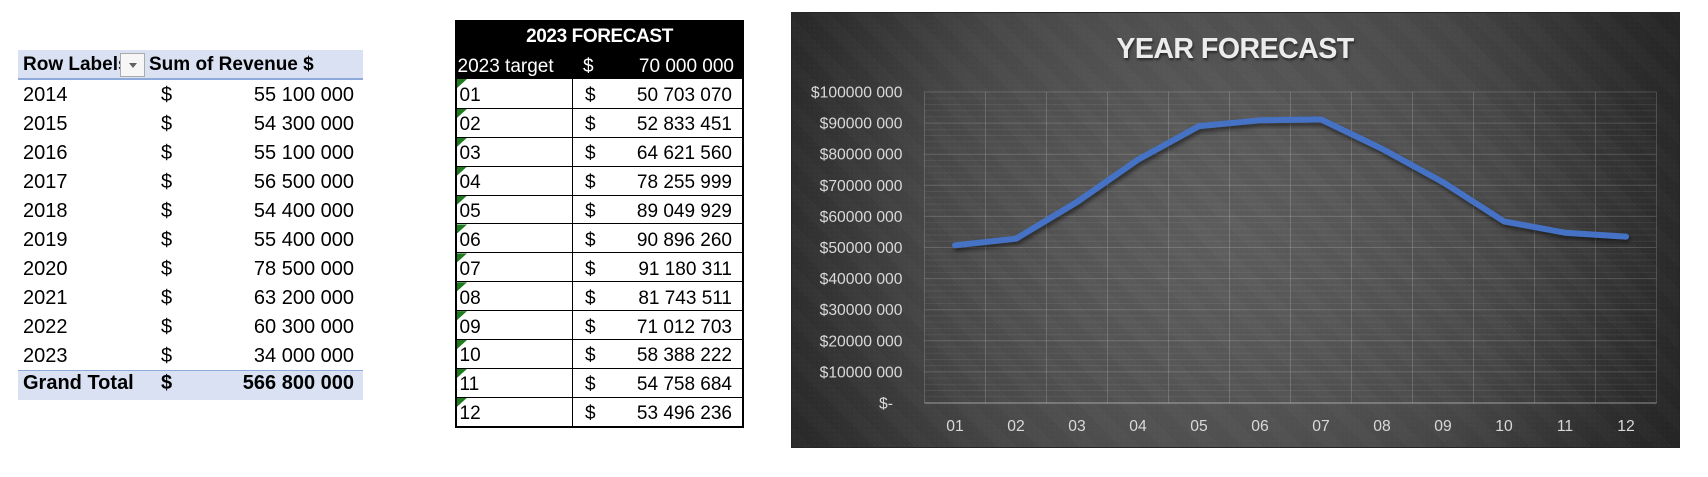 The width and height of the screenshot is (1708, 477). I want to click on svg-text: 12, so click(1625, 426).